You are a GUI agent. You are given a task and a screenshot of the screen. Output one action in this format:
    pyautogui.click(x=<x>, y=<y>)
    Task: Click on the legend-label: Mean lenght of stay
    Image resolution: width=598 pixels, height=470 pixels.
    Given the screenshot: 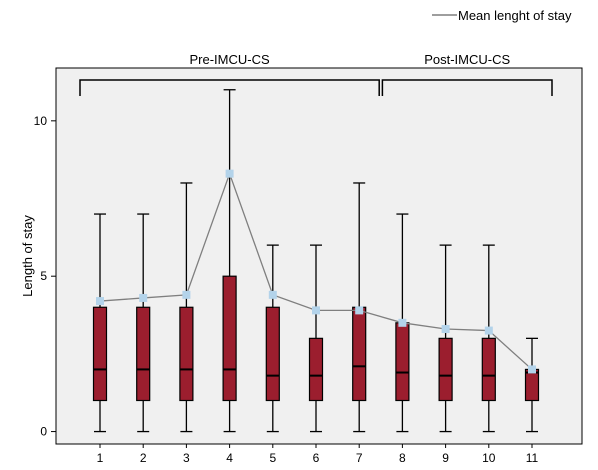 What is the action you would take?
    pyautogui.click(x=515, y=15)
    